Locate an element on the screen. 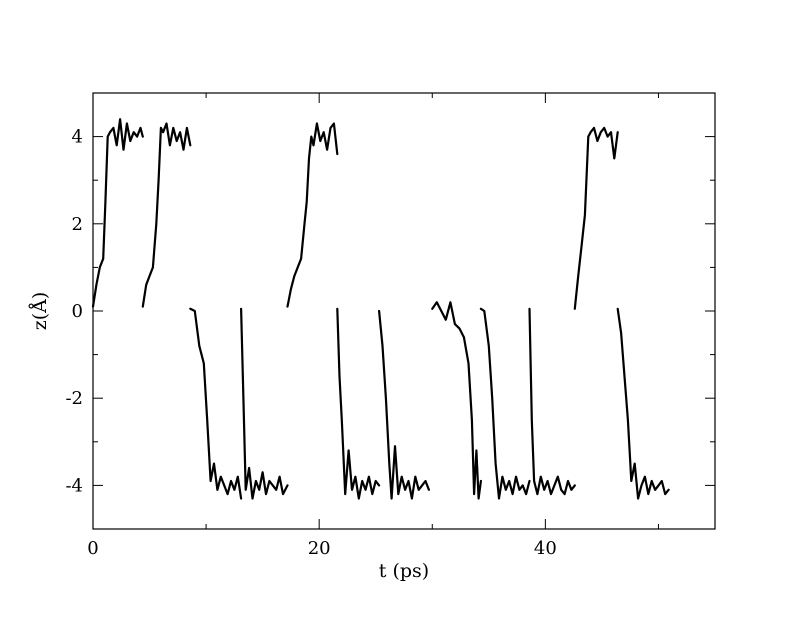 Image resolution: width=806 pixels, height=623 pixels. x-tick-label: 20 is located at coordinates (319, 548).